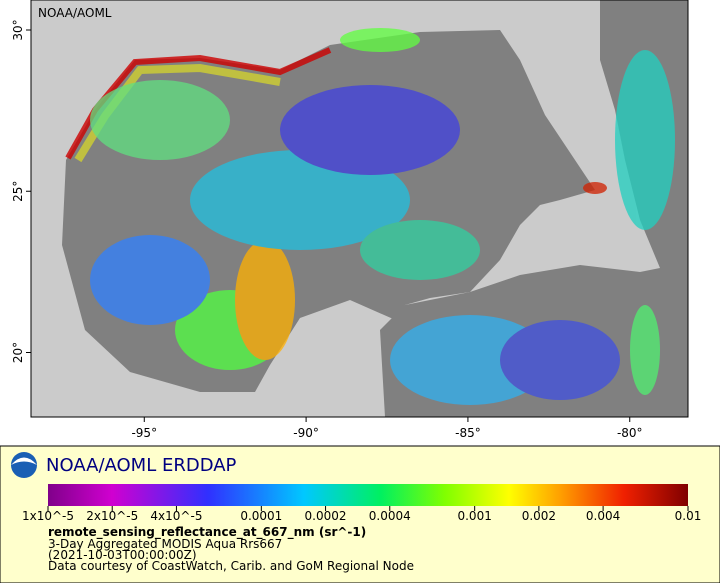 The width and height of the screenshot is (720, 587). Describe the element at coordinates (390, 516) in the screenshot. I see `colorbar-tick-label: 0.0004` at that location.